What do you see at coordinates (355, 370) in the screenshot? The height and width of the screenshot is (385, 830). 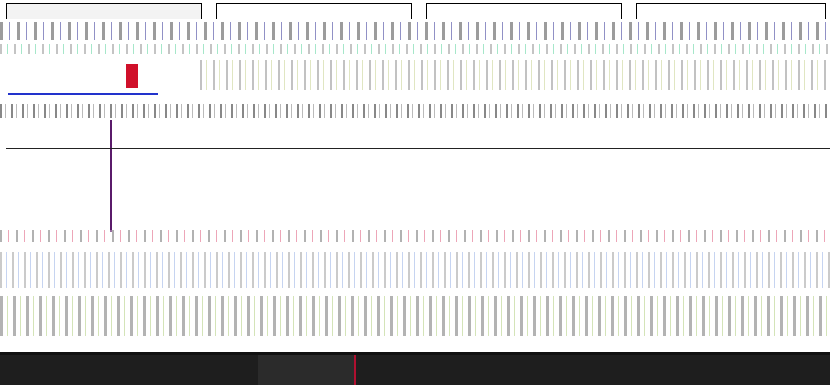 I see `footer-divider` at bounding box center [355, 370].